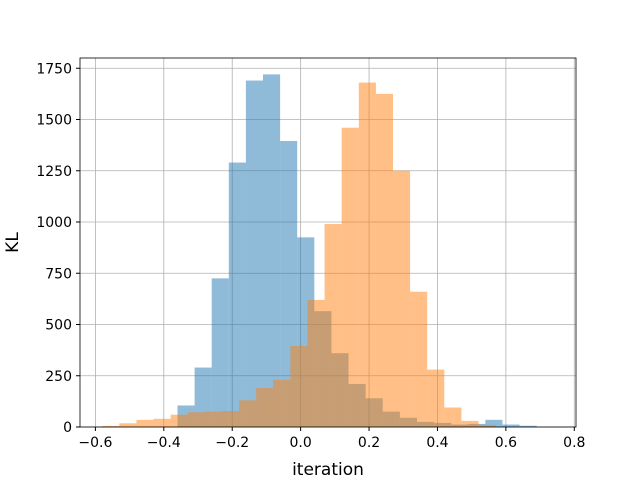 This screenshot has width=640, height=480. Describe the element at coordinates (54, 69) in the screenshot. I see `y-tick-label: 1750` at that location.